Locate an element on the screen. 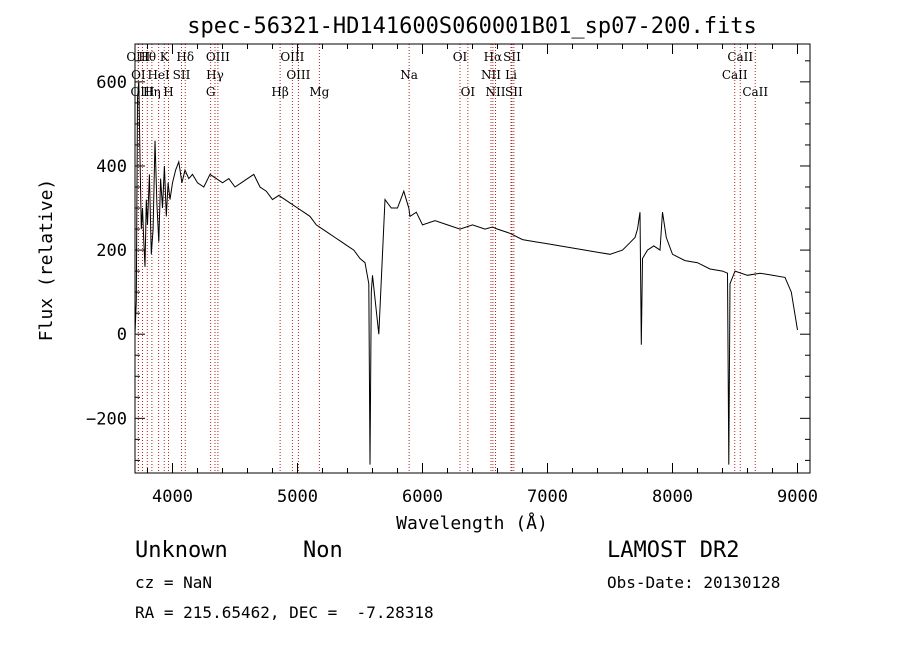  x-tick-label: 5000 is located at coordinates (297, 497).